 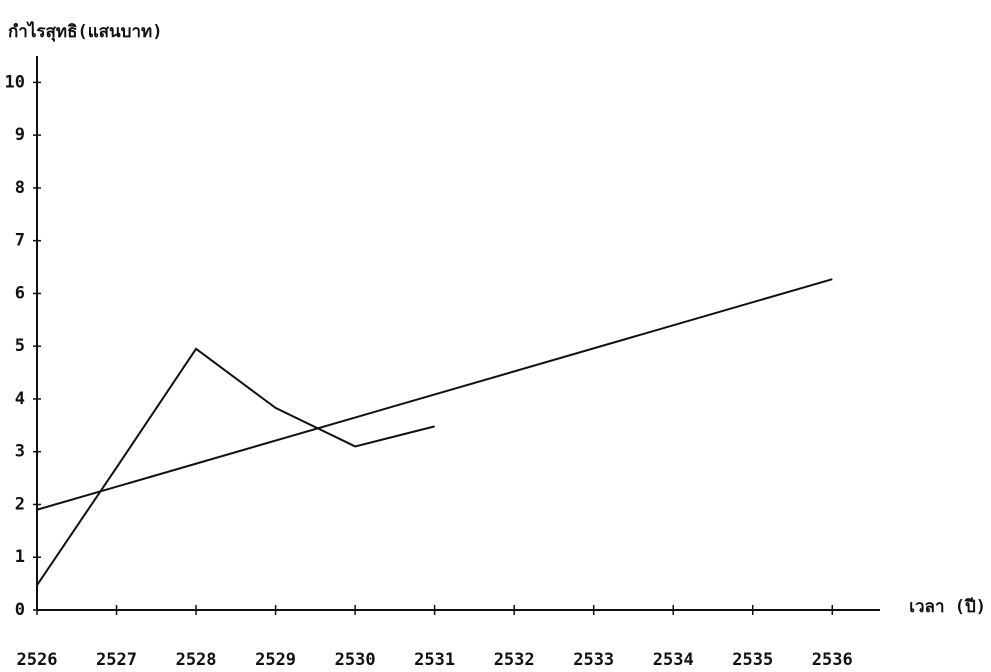 I want to click on series-line, so click(x=235, y=466).